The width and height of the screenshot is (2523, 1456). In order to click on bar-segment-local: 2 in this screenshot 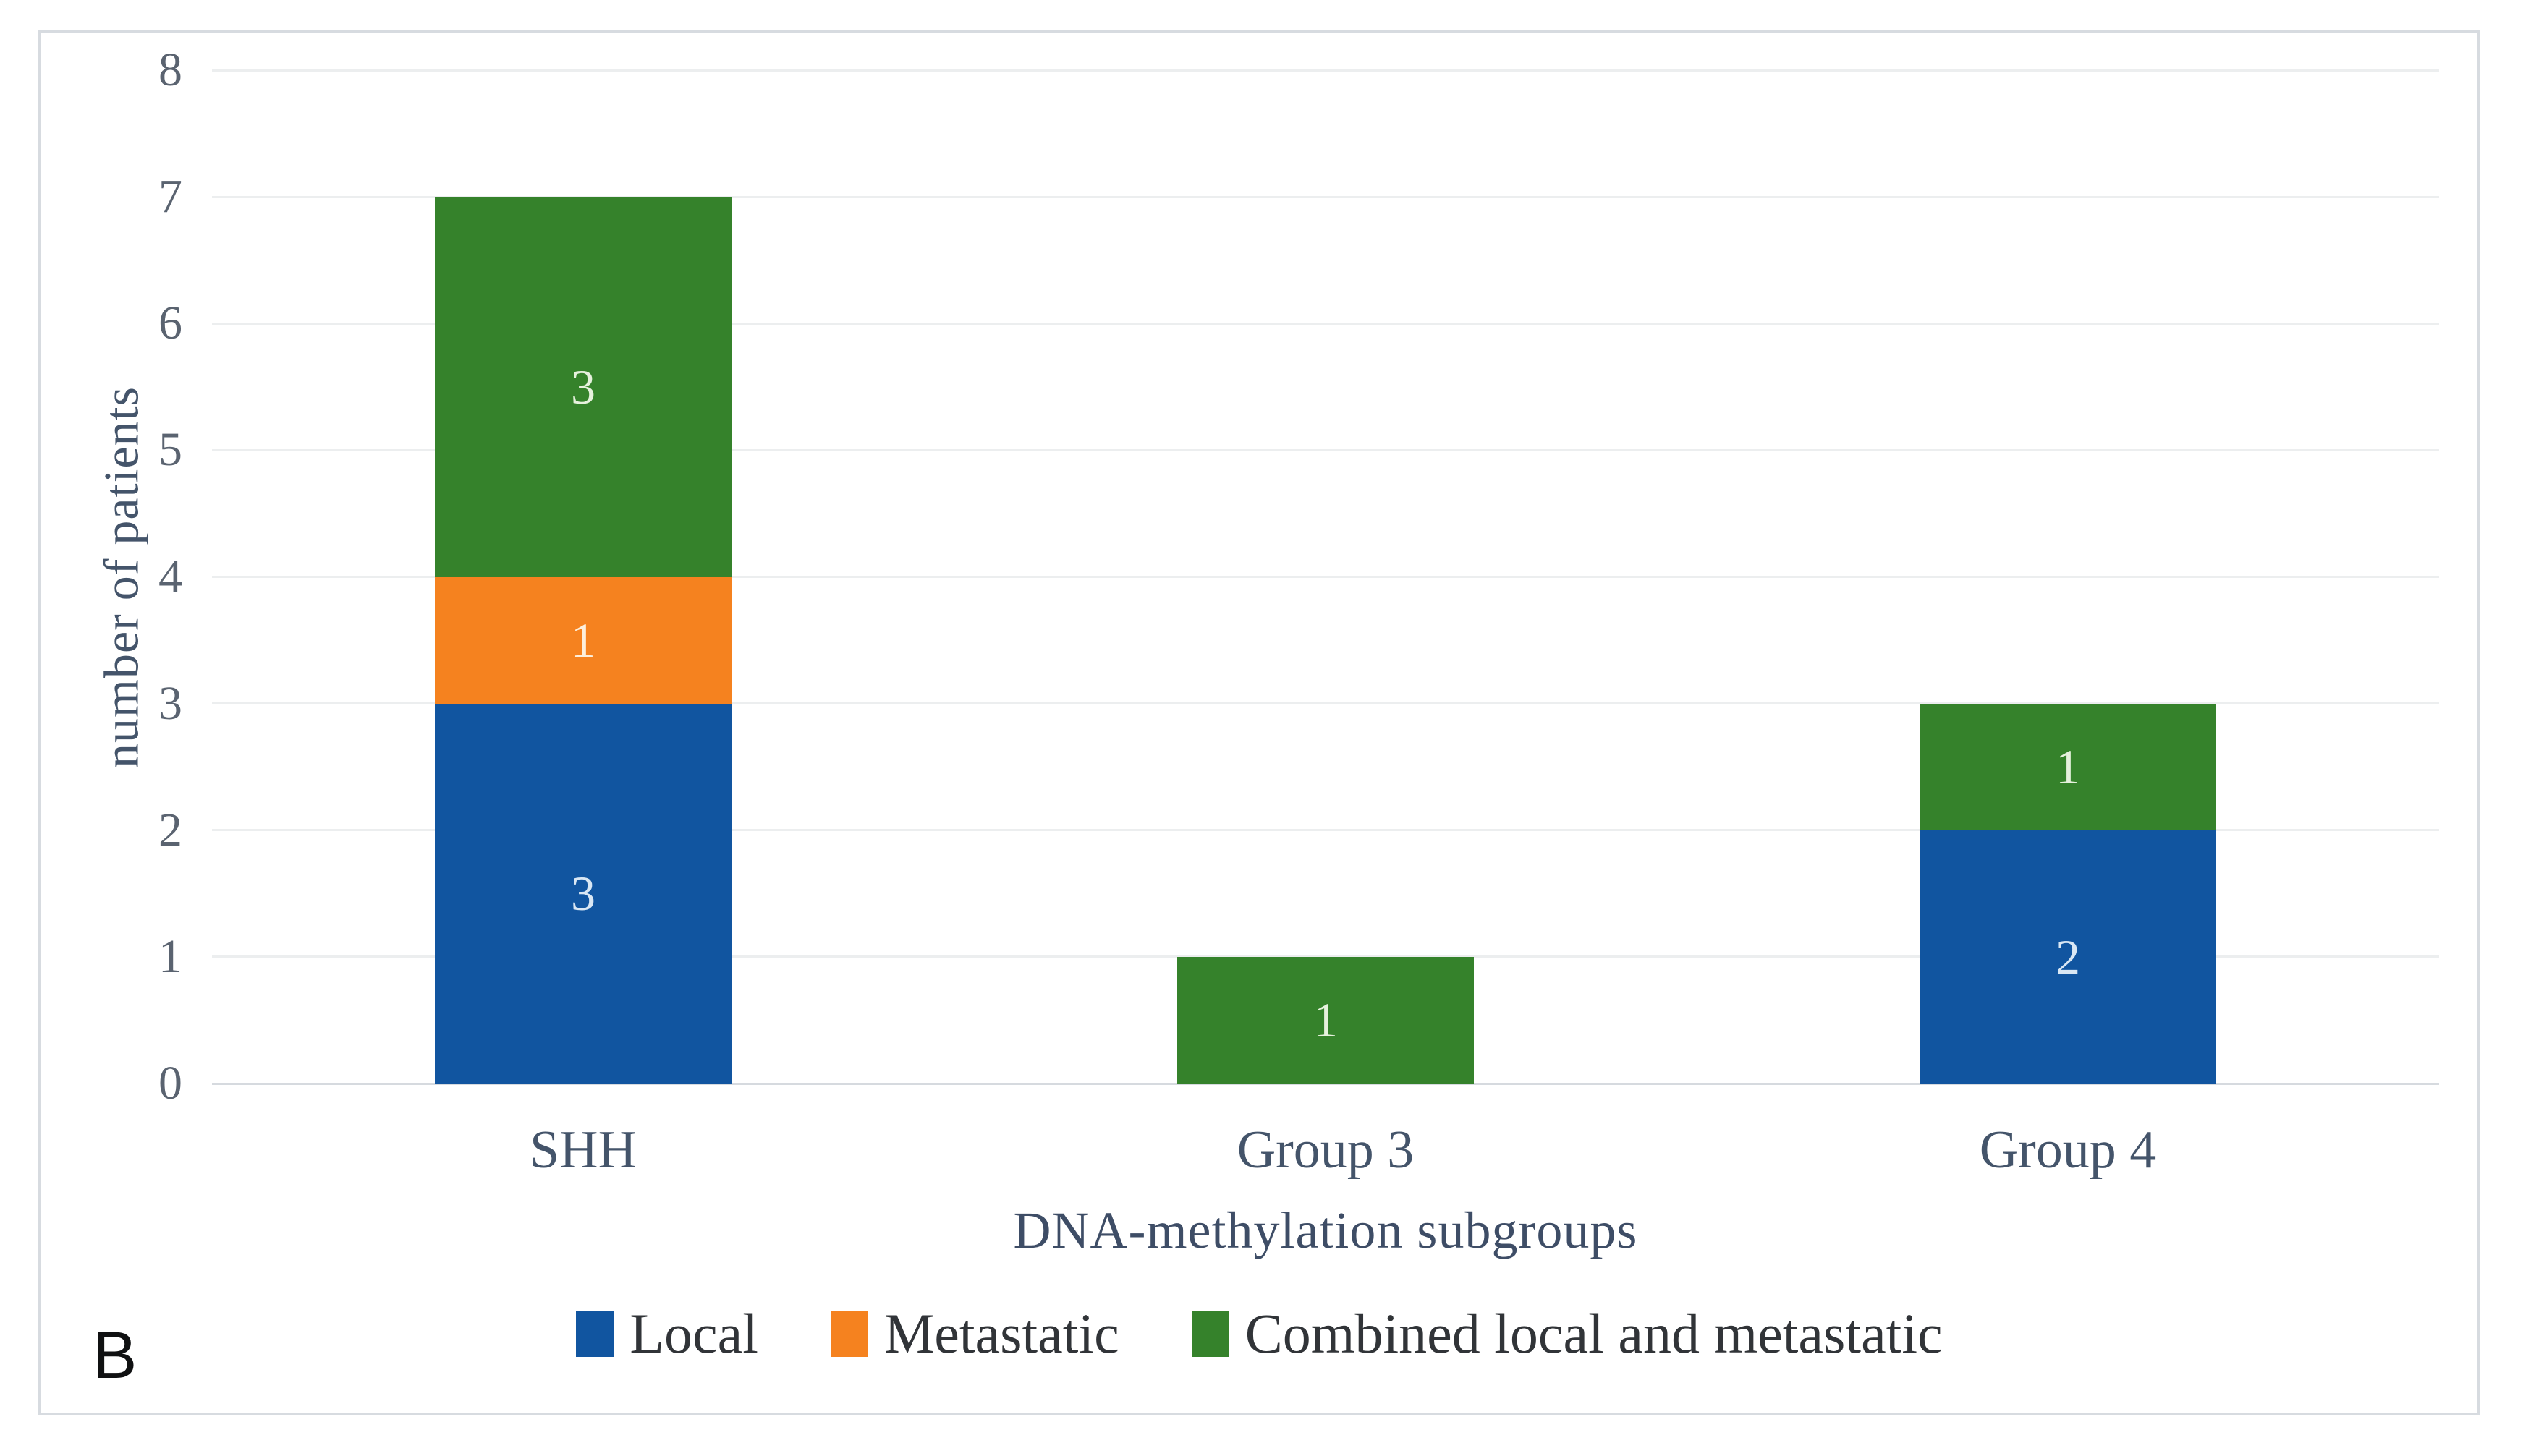, I will do `click(2068, 957)`.